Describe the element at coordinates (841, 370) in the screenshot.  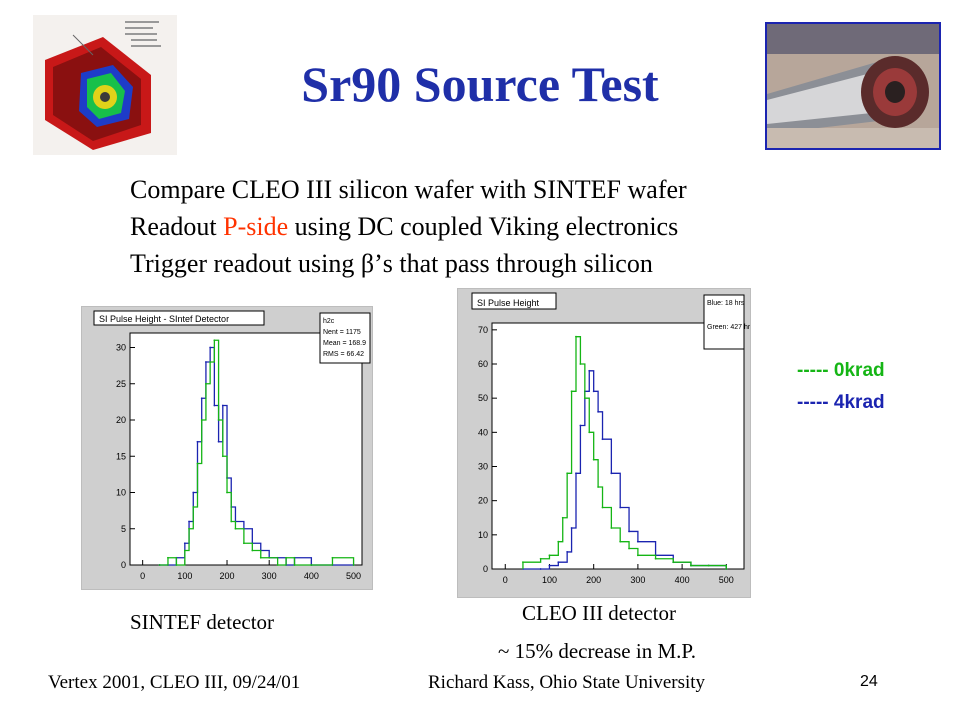
I see `legend-0krad: ----- 0krad` at that location.